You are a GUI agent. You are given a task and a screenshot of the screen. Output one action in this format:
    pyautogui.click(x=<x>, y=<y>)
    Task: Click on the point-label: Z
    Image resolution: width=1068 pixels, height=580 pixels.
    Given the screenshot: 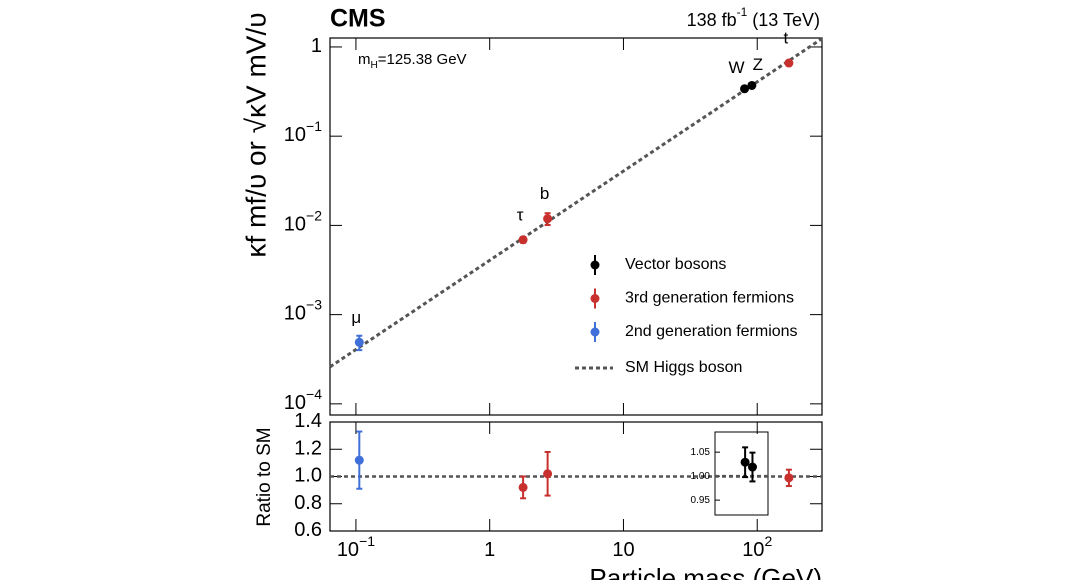 What is the action you would take?
    pyautogui.click(x=758, y=64)
    